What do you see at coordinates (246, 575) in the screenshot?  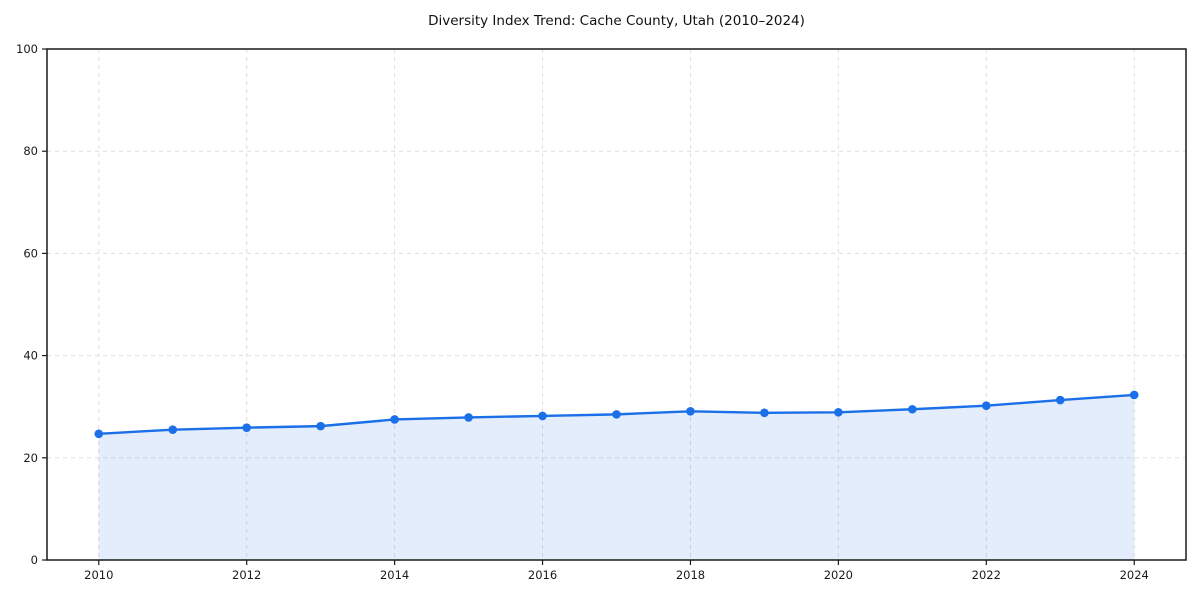 I see `x-tick-label: 2012` at bounding box center [246, 575].